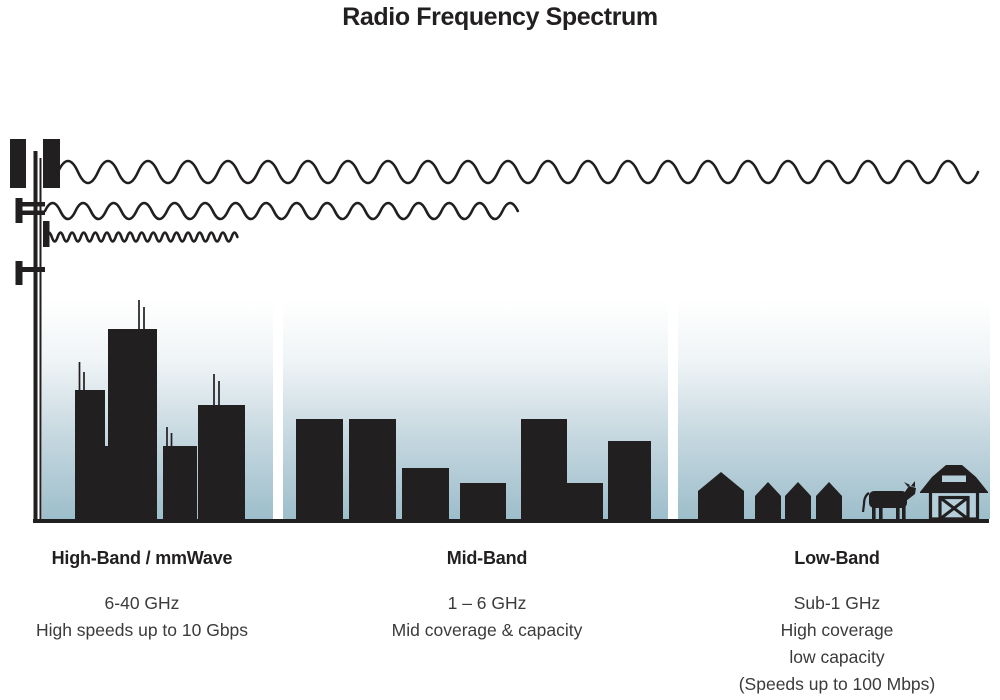 Image resolution: width=1000 pixels, height=700 pixels. I want to click on mid-band-description: Mid coverage & capacity, so click(487, 630).